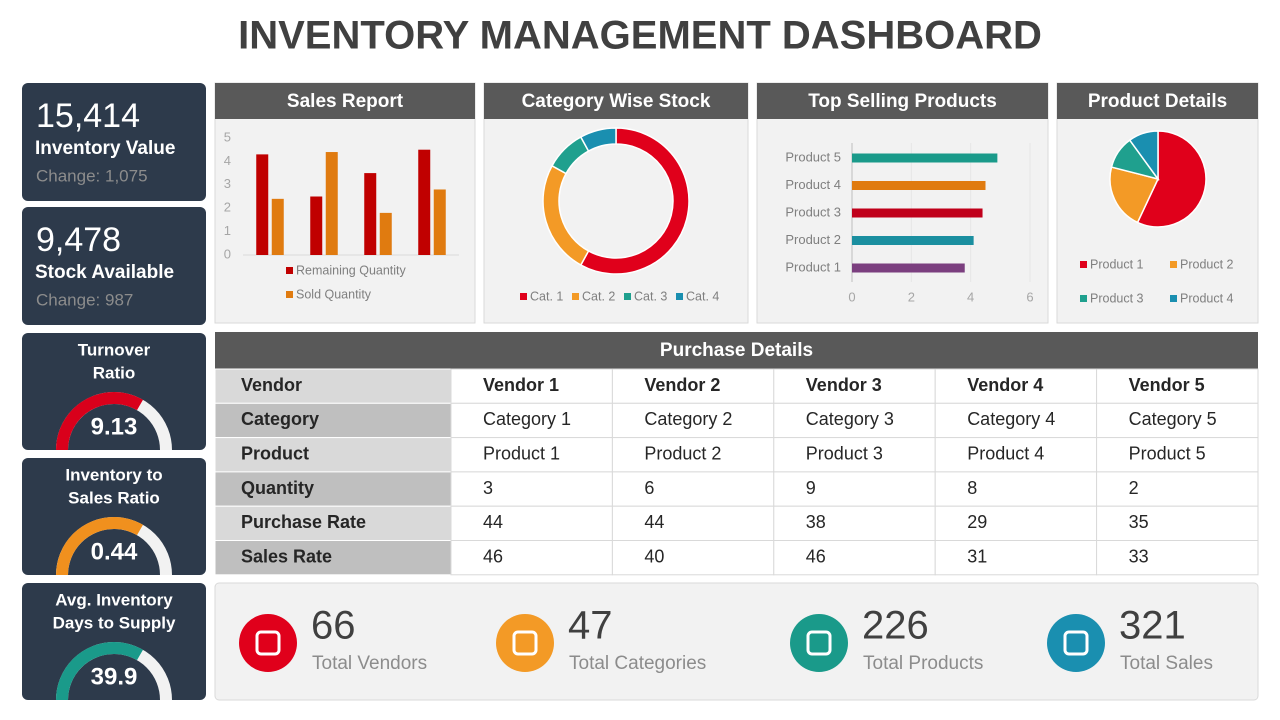 This screenshot has width=1280, height=720. I want to click on panel-title: Product Details, so click(1157, 101).